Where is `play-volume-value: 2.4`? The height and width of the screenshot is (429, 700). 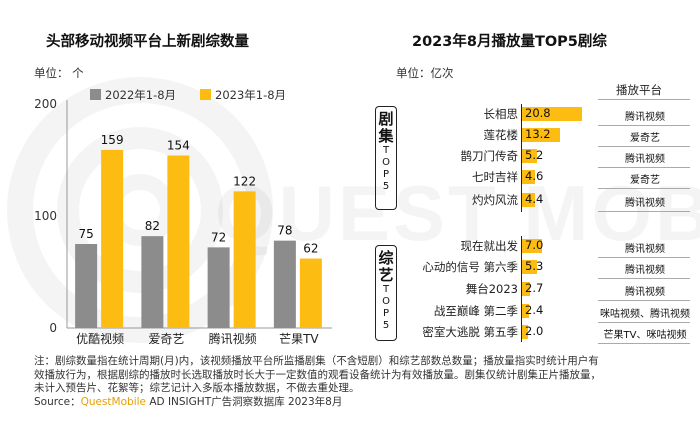 play-volume-value: 2.4 is located at coordinates (534, 310).